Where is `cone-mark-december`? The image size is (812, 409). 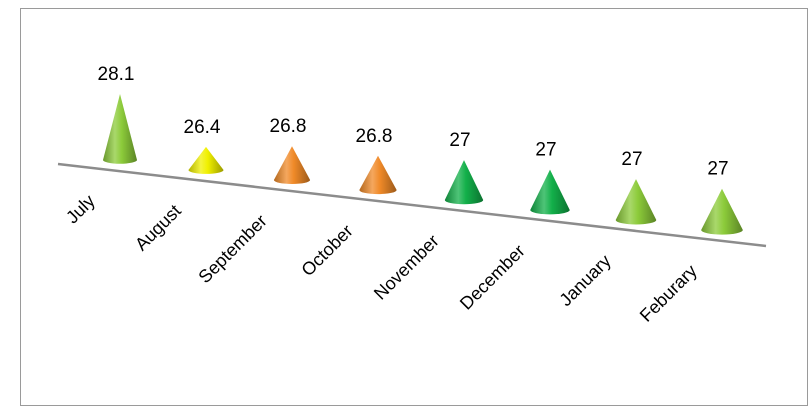
cone-mark-december is located at coordinates (550, 192).